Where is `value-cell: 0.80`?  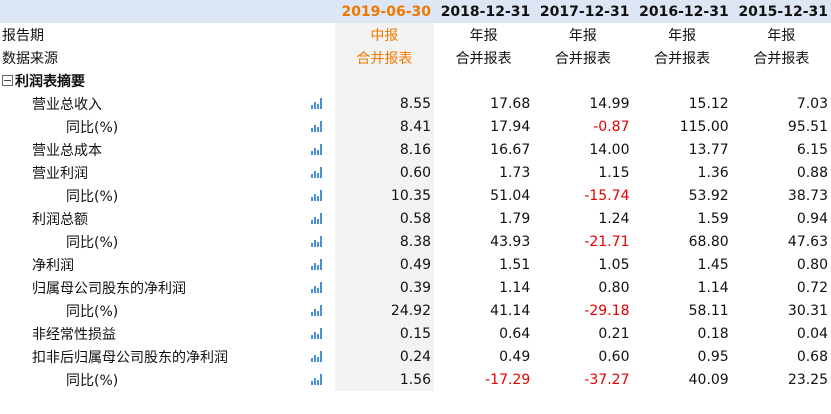
value-cell: 0.80 is located at coordinates (614, 287).